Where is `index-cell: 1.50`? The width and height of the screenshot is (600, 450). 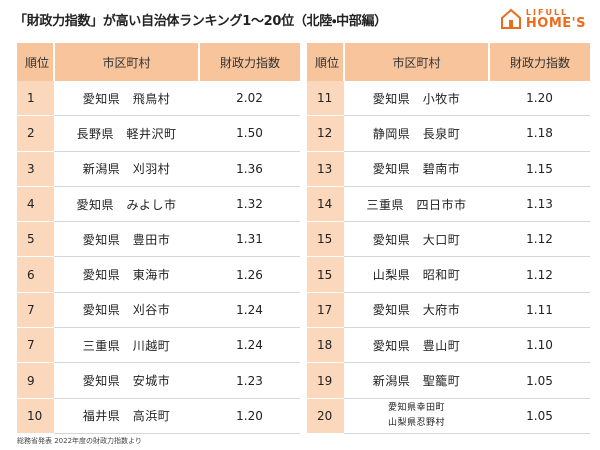 index-cell: 1.50 is located at coordinates (249, 133).